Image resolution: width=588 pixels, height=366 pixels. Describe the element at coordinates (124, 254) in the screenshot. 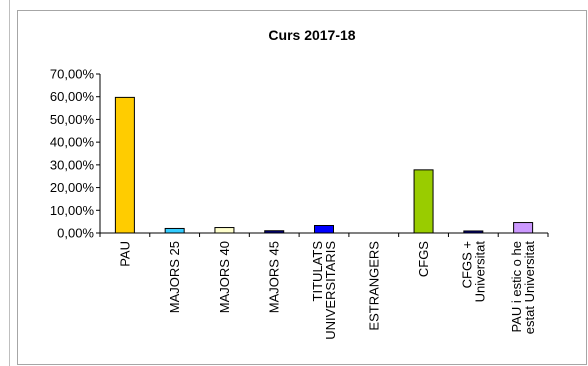

I see `category-label: PAU` at that location.